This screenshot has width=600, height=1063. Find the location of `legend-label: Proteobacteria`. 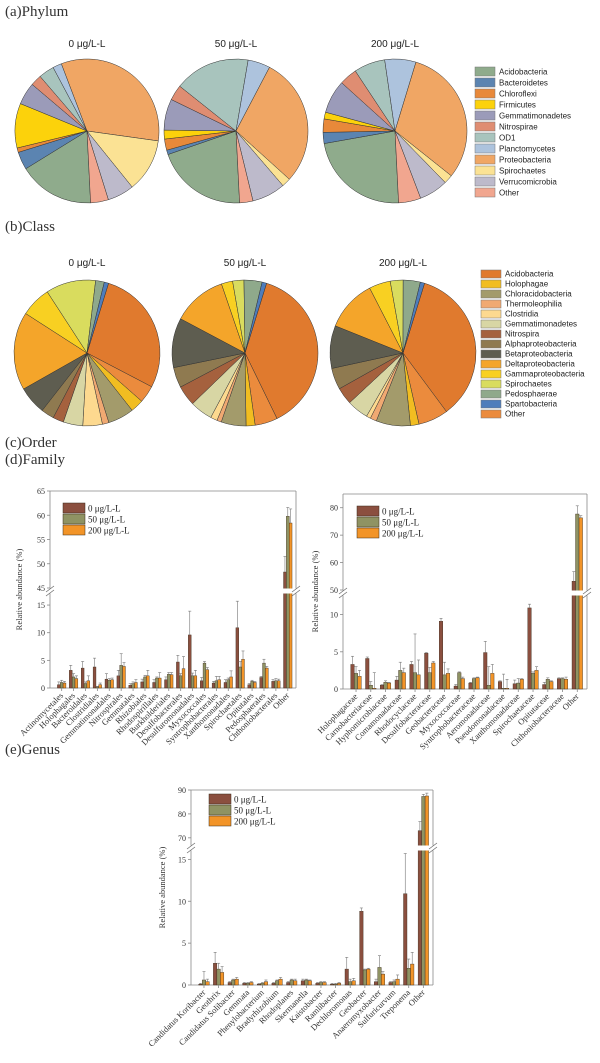

legend-label: Proteobacteria is located at coordinates (525, 160).